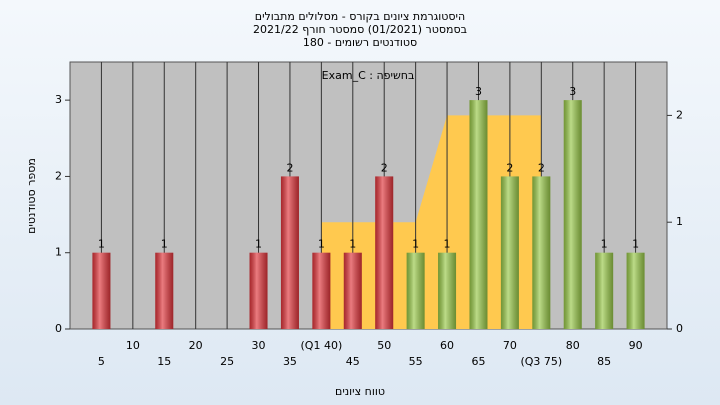  Describe the element at coordinates (31, 196) in the screenshot. I see `y-axis-label: מספר סטודנטים` at that location.